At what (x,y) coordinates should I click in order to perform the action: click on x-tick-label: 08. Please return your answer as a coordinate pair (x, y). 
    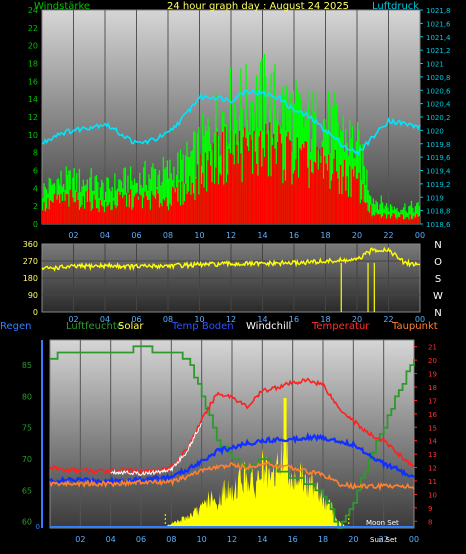
    Looking at the image, I should click on (168, 319).